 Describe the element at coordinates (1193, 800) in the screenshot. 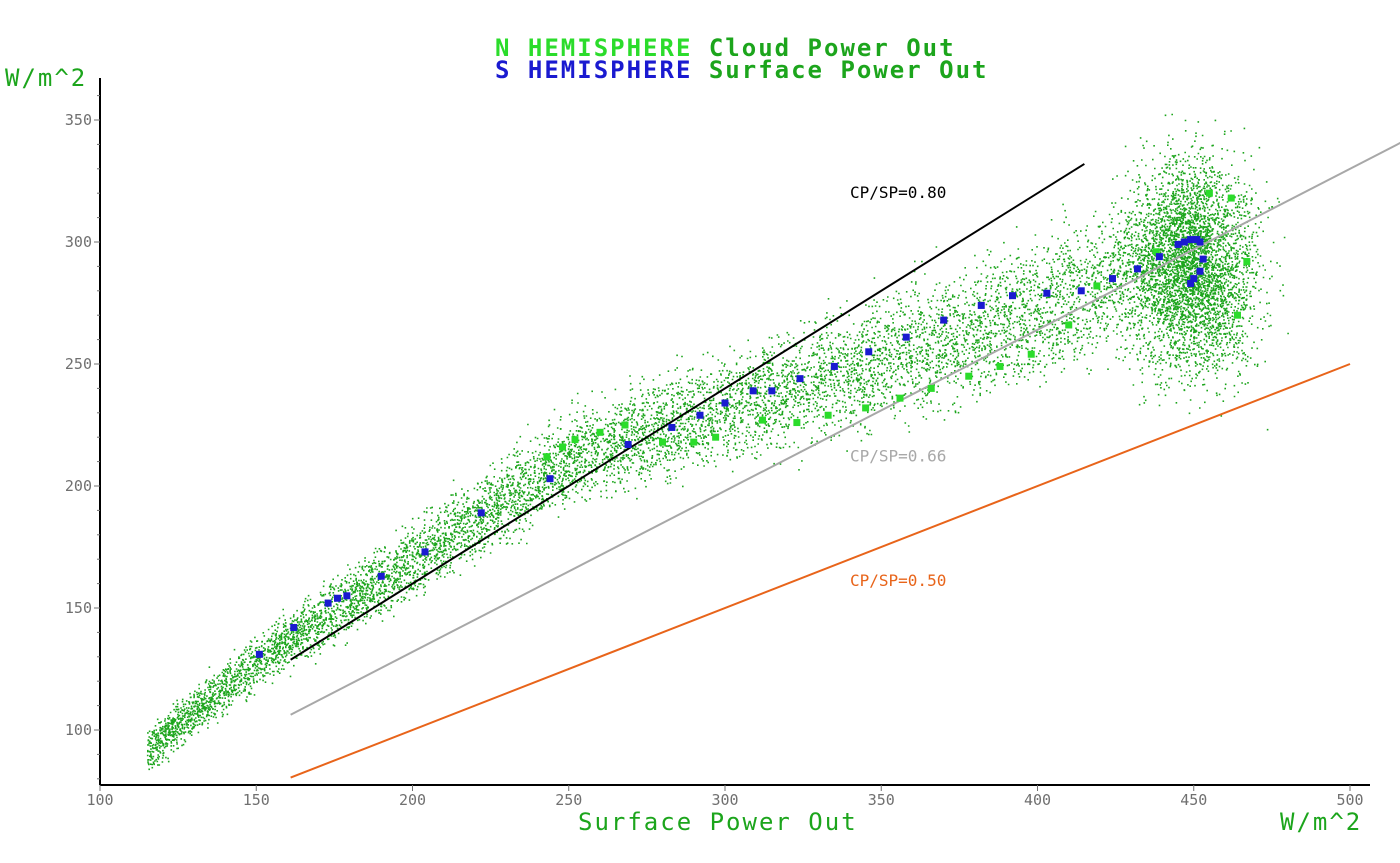

I see `x-tick-label: 450` at that location.